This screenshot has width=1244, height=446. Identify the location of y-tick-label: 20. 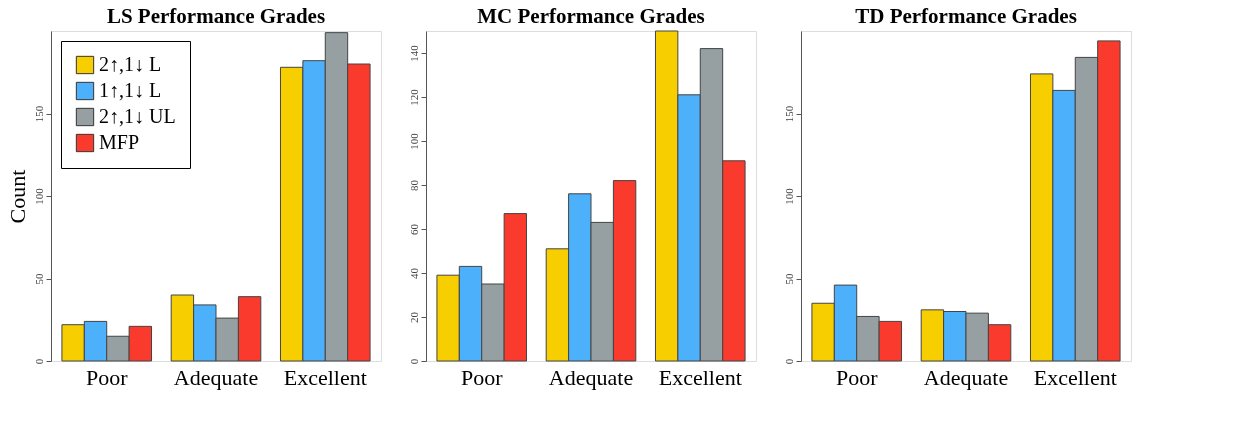
(413, 317).